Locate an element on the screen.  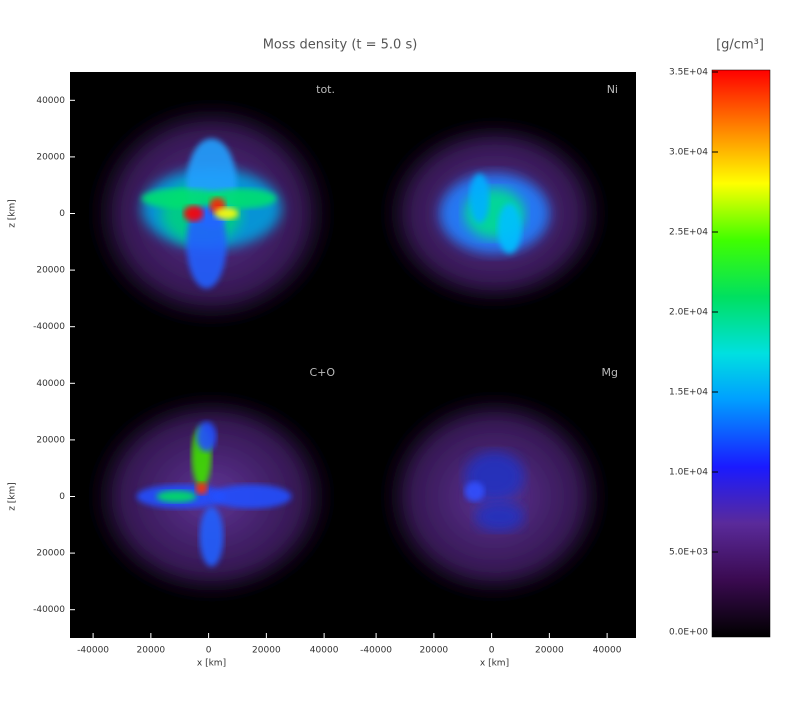
panel: Ni is located at coordinates (494, 213).